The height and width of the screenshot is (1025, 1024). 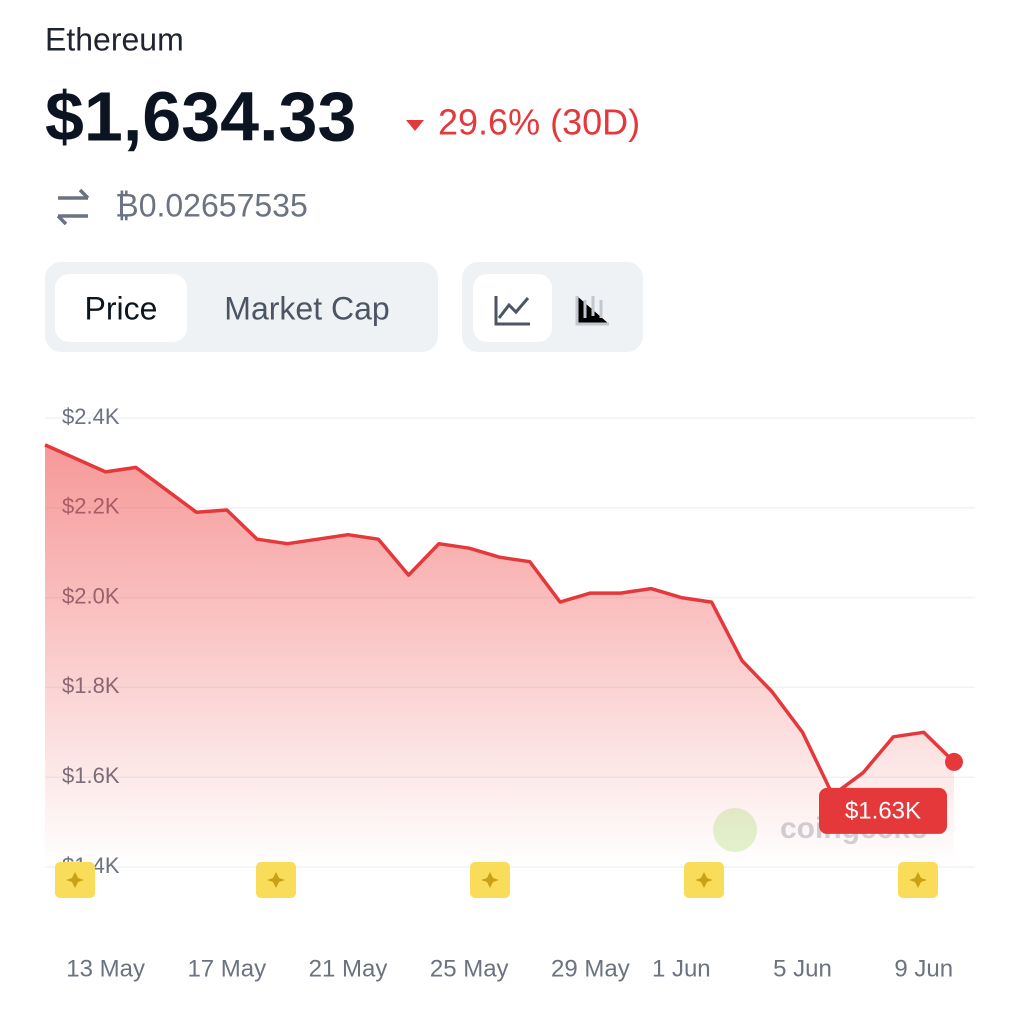 What do you see at coordinates (512, 311) in the screenshot?
I see `line-icon` at bounding box center [512, 311].